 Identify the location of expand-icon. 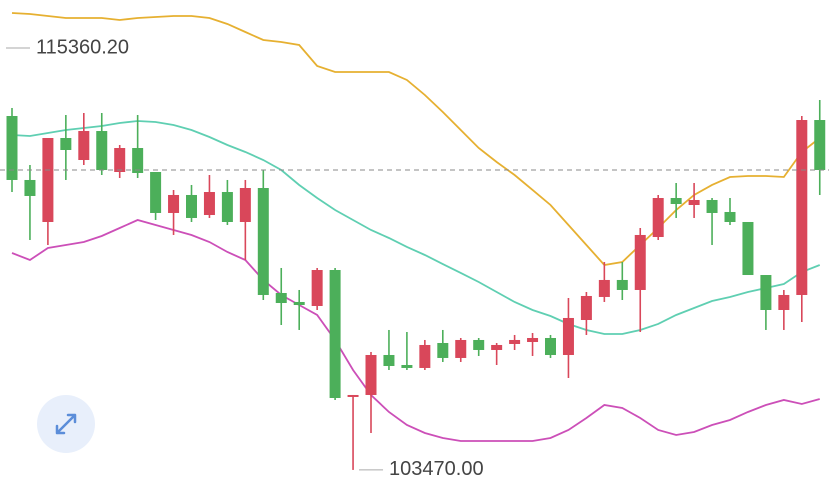
(66, 424).